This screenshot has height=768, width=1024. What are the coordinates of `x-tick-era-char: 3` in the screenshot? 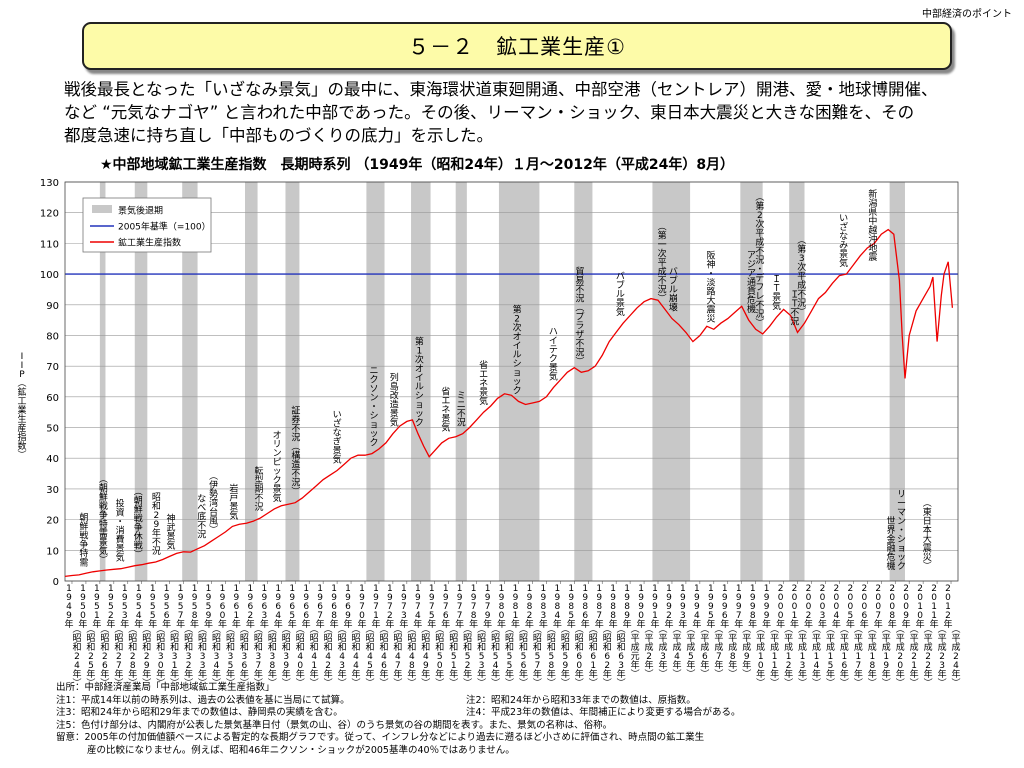 It's located at (621, 666).